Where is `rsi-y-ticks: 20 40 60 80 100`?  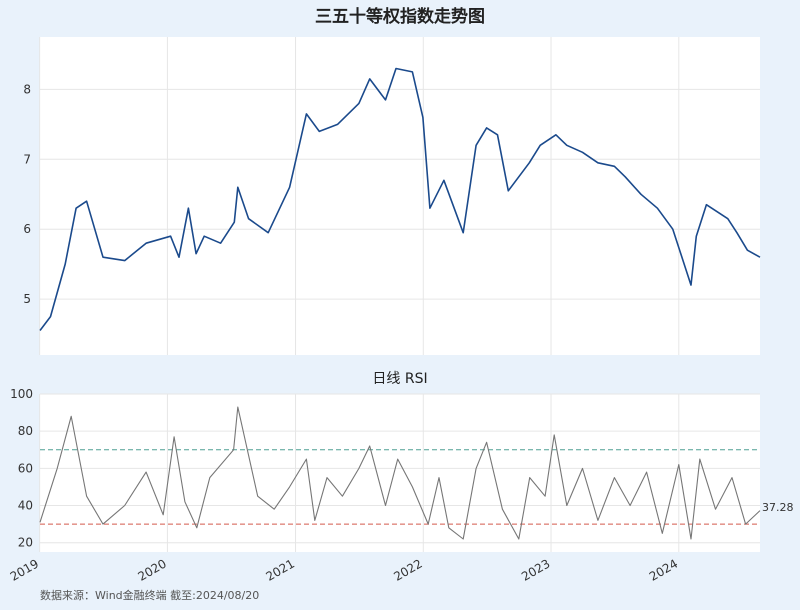
rsi-y-ticks: 20 40 60 80 100 is located at coordinates (21, 468).